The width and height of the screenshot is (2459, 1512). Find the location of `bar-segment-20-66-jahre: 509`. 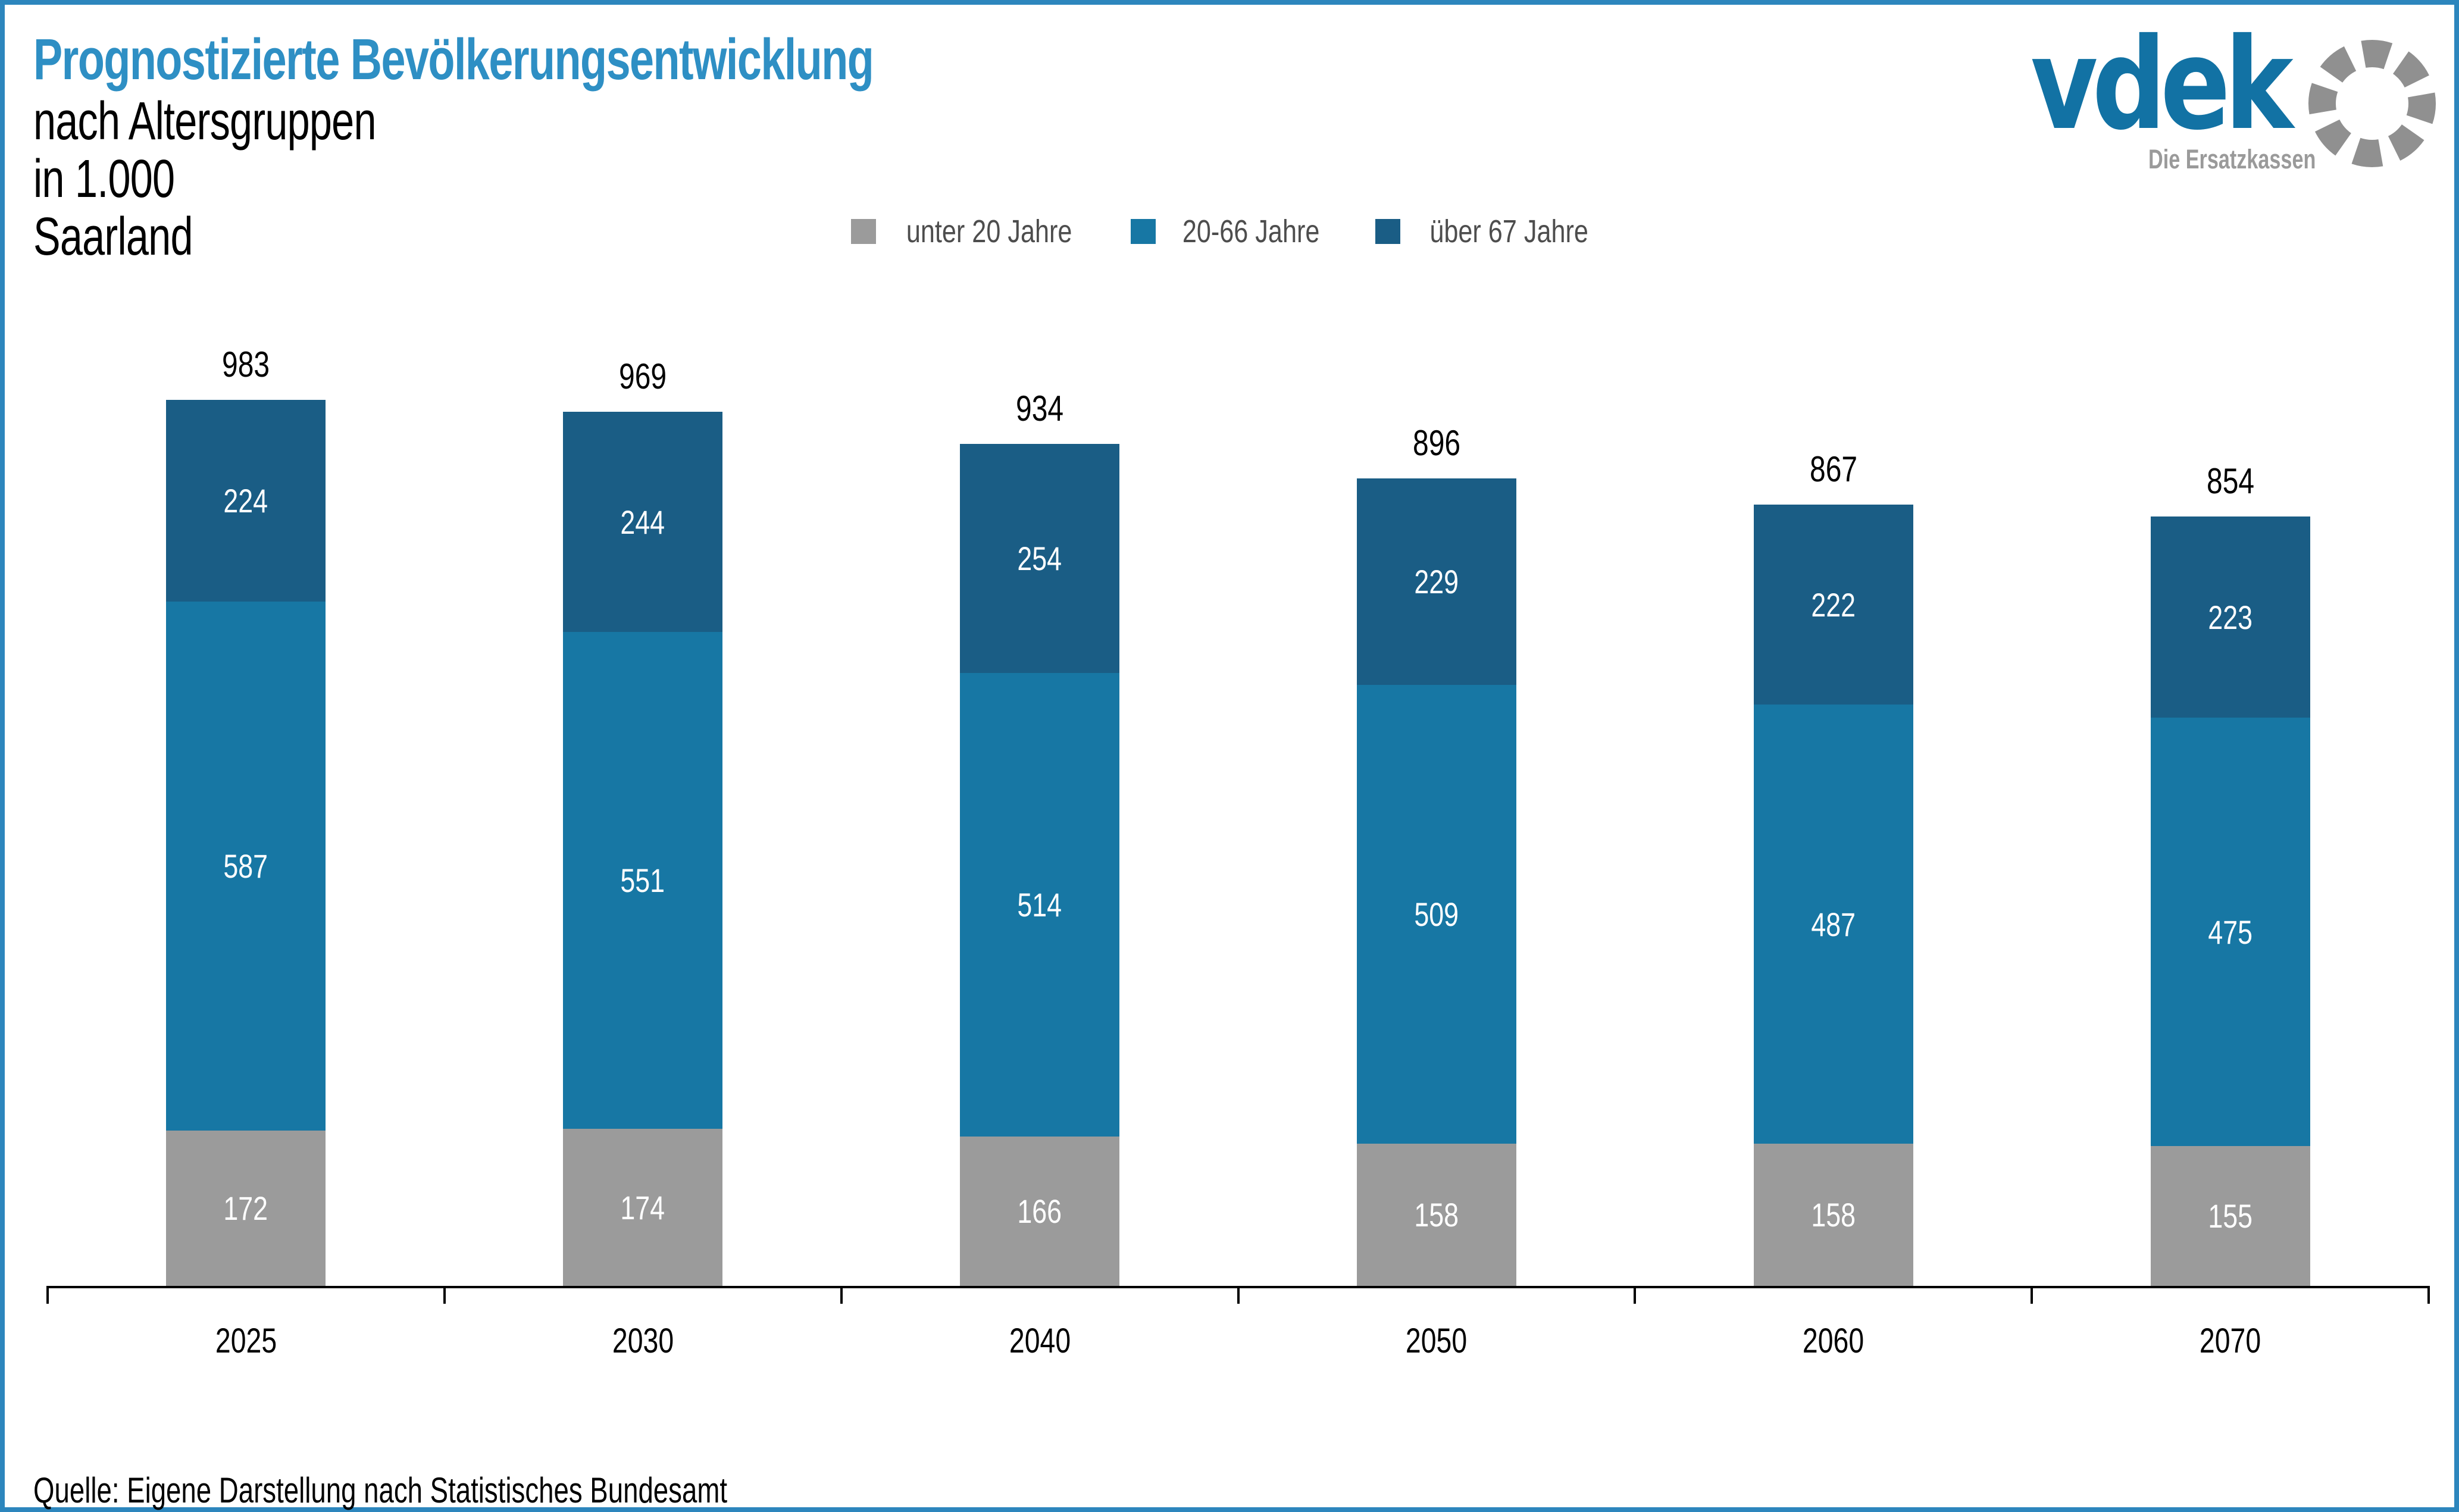

bar-segment-20-66-jahre: 509 is located at coordinates (1436, 915).